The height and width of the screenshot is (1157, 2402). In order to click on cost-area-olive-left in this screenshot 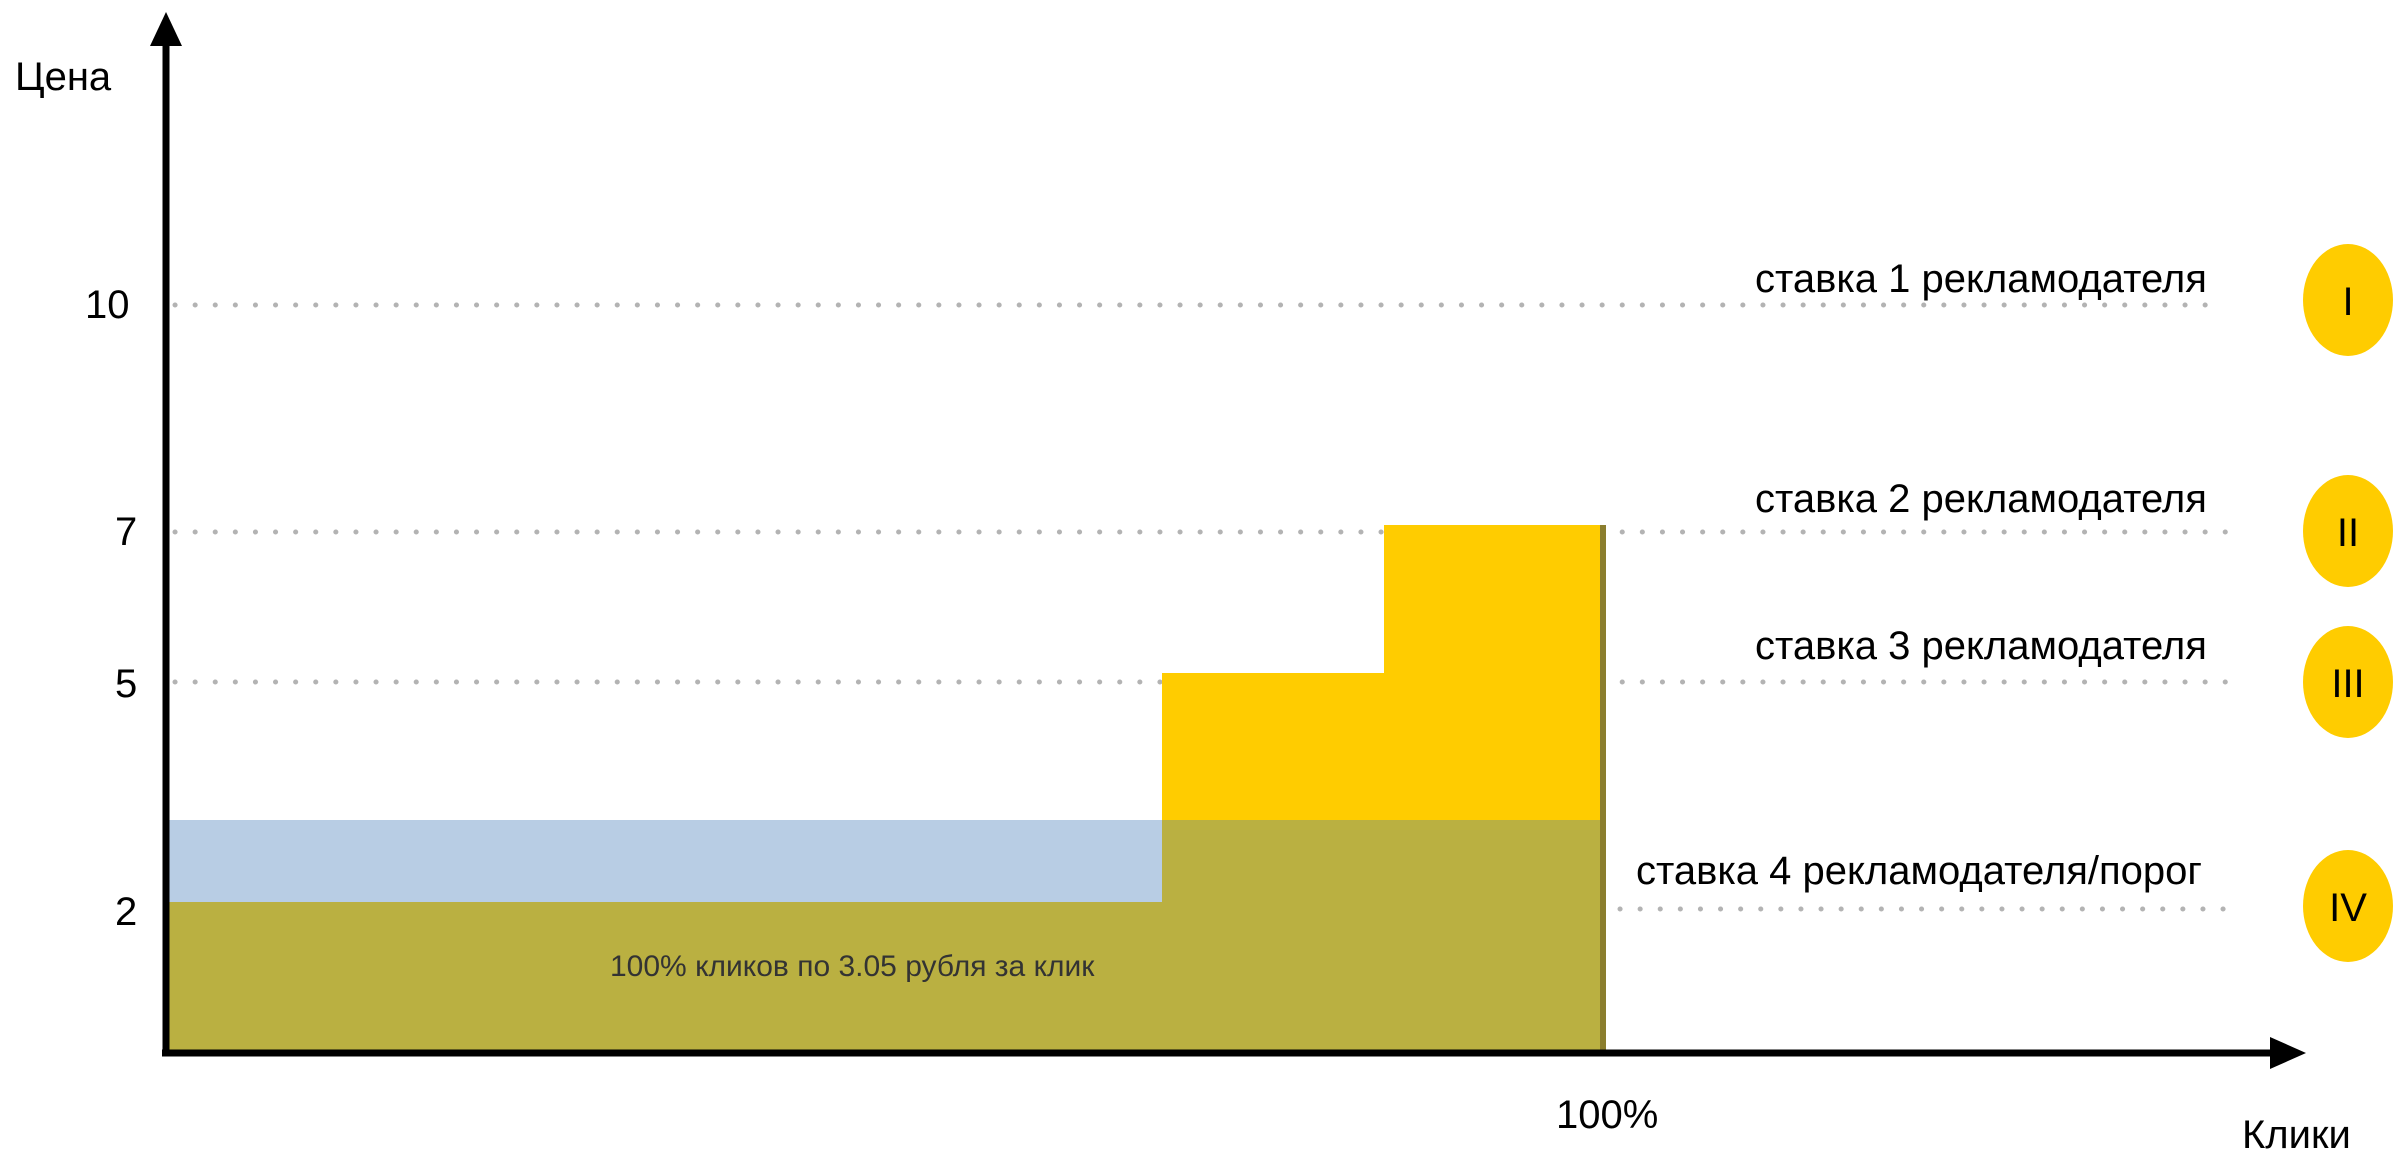, I will do `click(665, 977)`.